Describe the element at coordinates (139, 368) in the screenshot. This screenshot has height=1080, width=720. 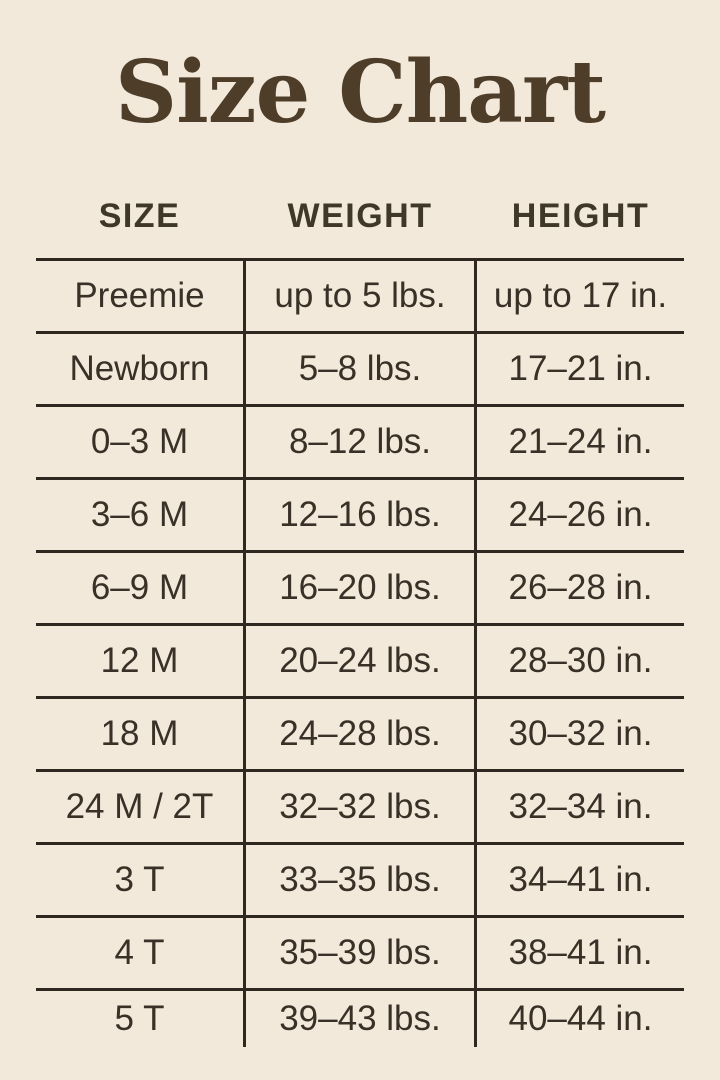
I see `size-cell: Newborn` at that location.